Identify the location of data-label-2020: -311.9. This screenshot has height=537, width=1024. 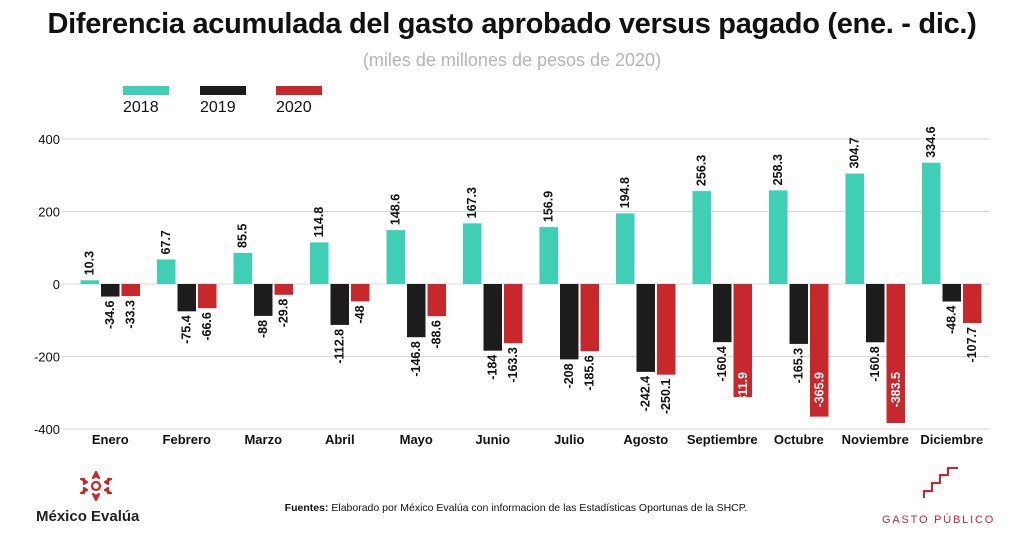
(743, 389).